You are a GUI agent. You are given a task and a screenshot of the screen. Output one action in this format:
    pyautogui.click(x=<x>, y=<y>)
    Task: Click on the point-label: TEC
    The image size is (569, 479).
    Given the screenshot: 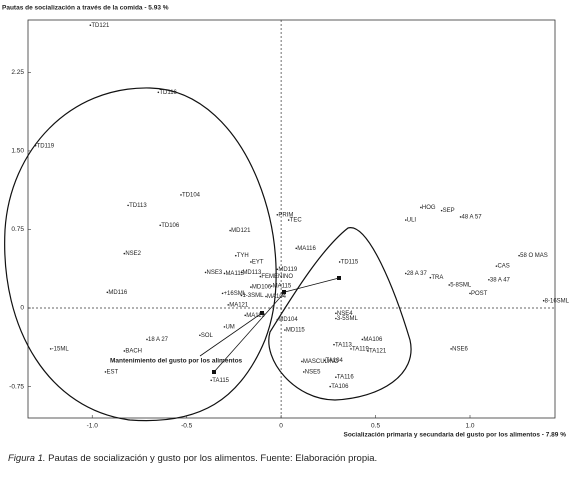 What is the action you would take?
    pyautogui.click(x=296, y=221)
    